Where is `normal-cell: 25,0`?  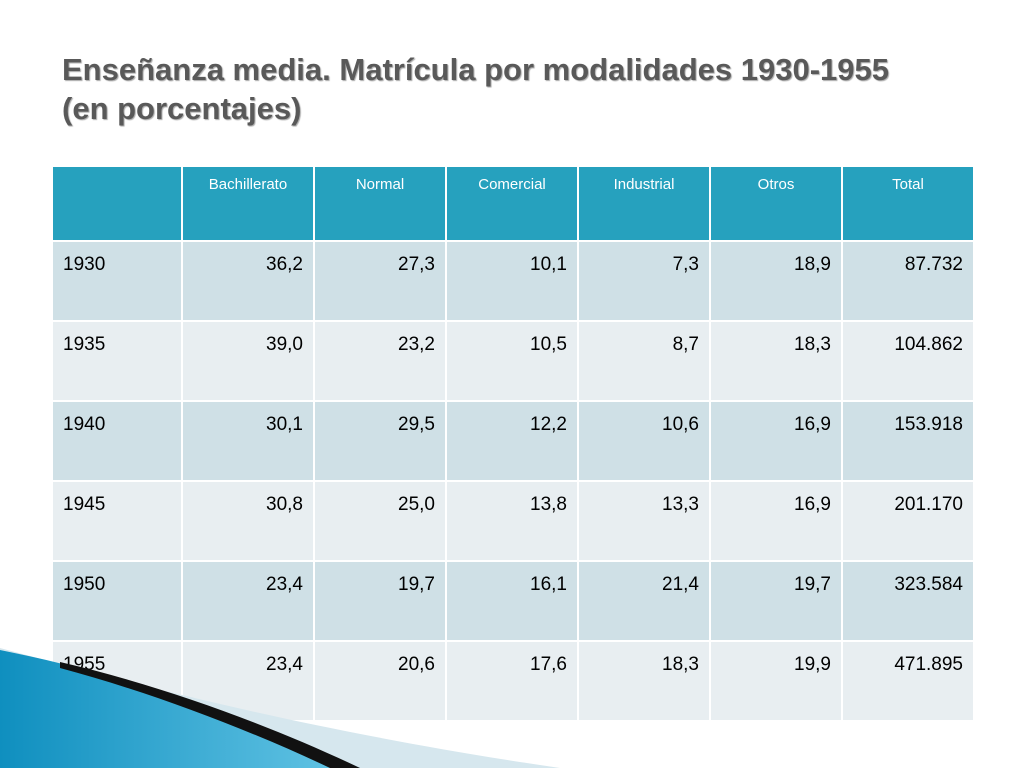
normal-cell: 25,0 is located at coordinates (380, 521).